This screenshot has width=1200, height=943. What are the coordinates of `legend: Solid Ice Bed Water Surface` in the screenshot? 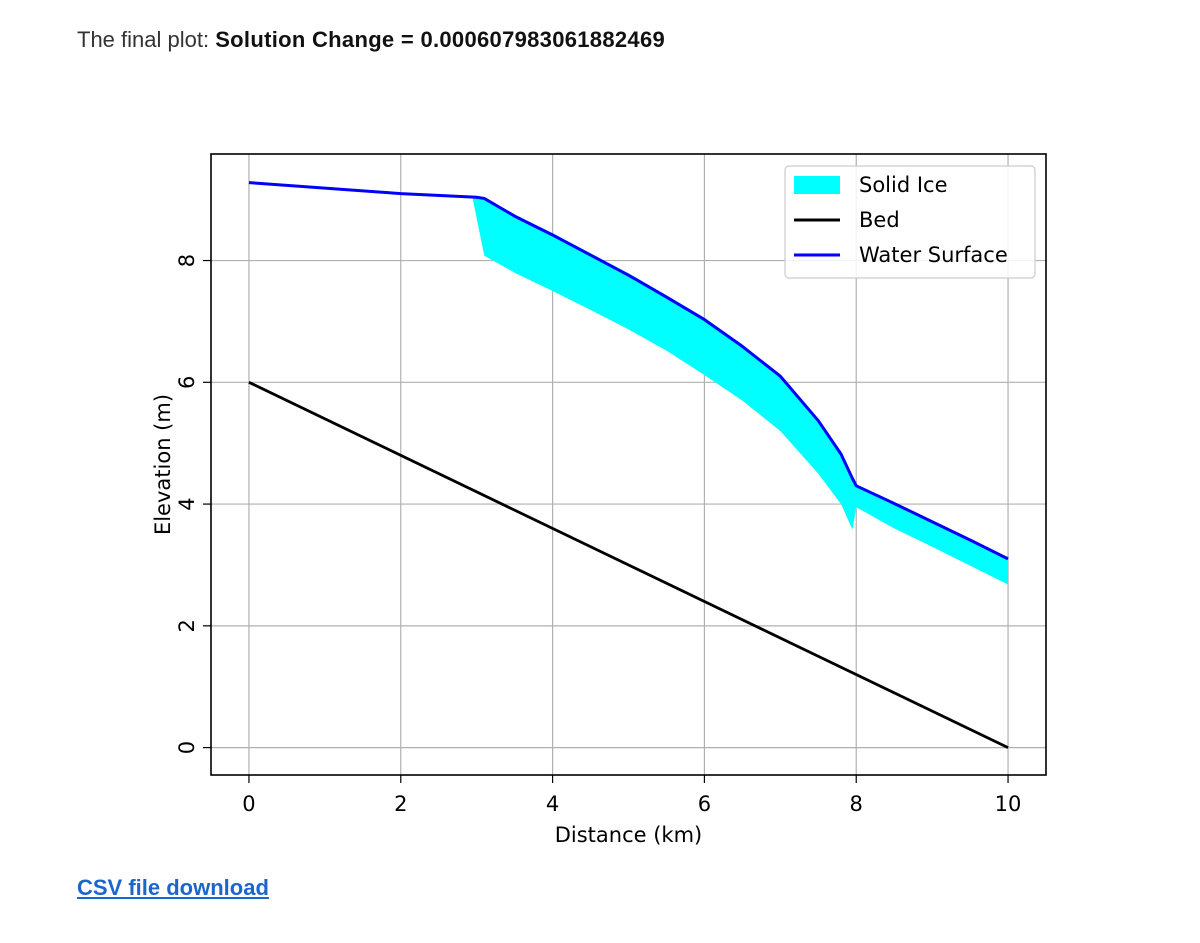 It's located at (910, 222).